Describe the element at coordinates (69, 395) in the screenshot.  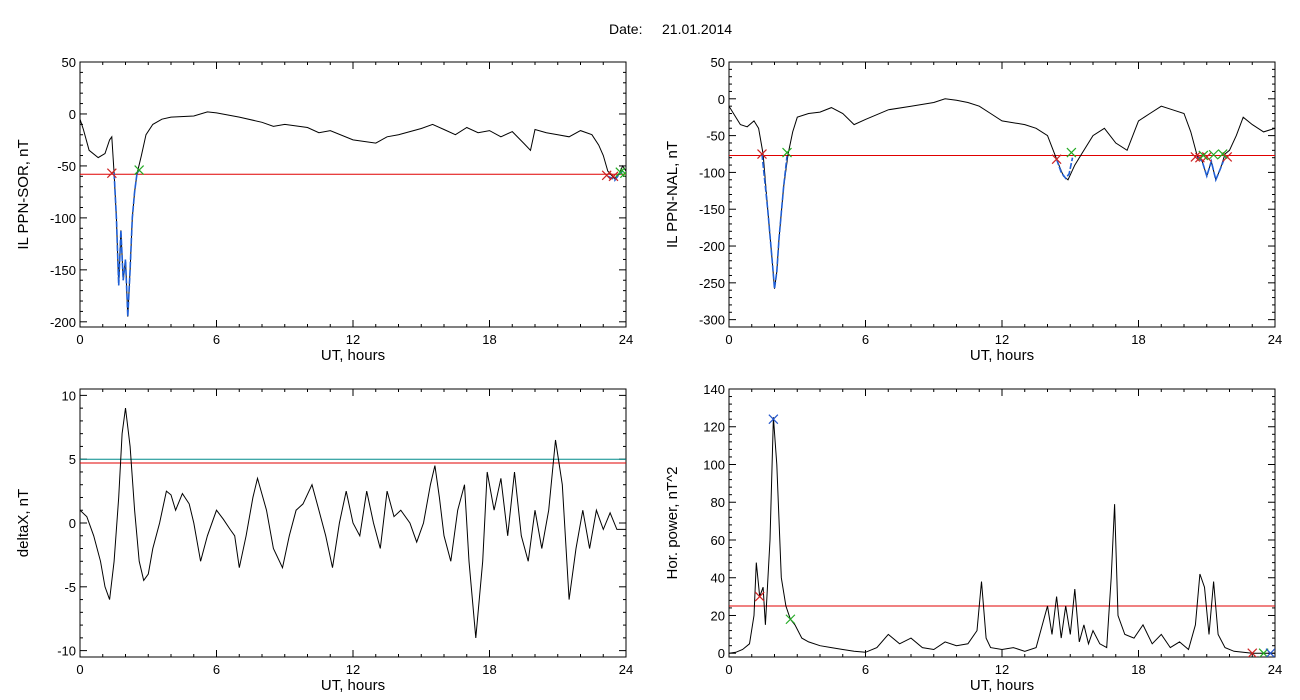
I see `y-tick-label: 10` at that location.